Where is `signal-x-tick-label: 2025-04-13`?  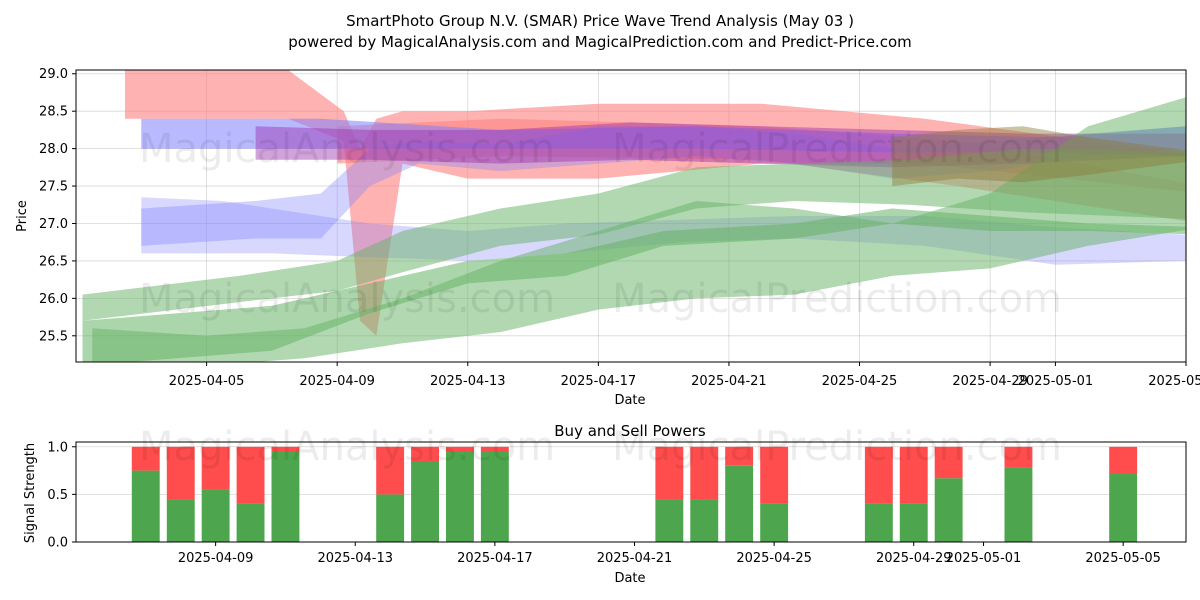
signal-x-tick-label: 2025-04-13 is located at coordinates (355, 558).